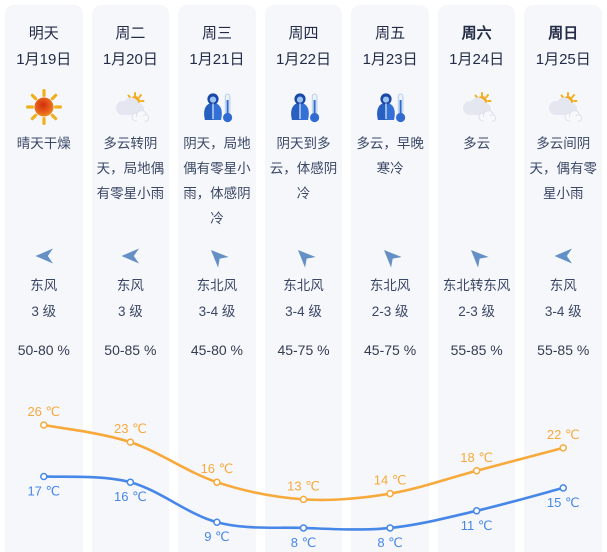  I want to click on weather-description: 多云间阴天，偶有零星小雨, so click(563, 168).